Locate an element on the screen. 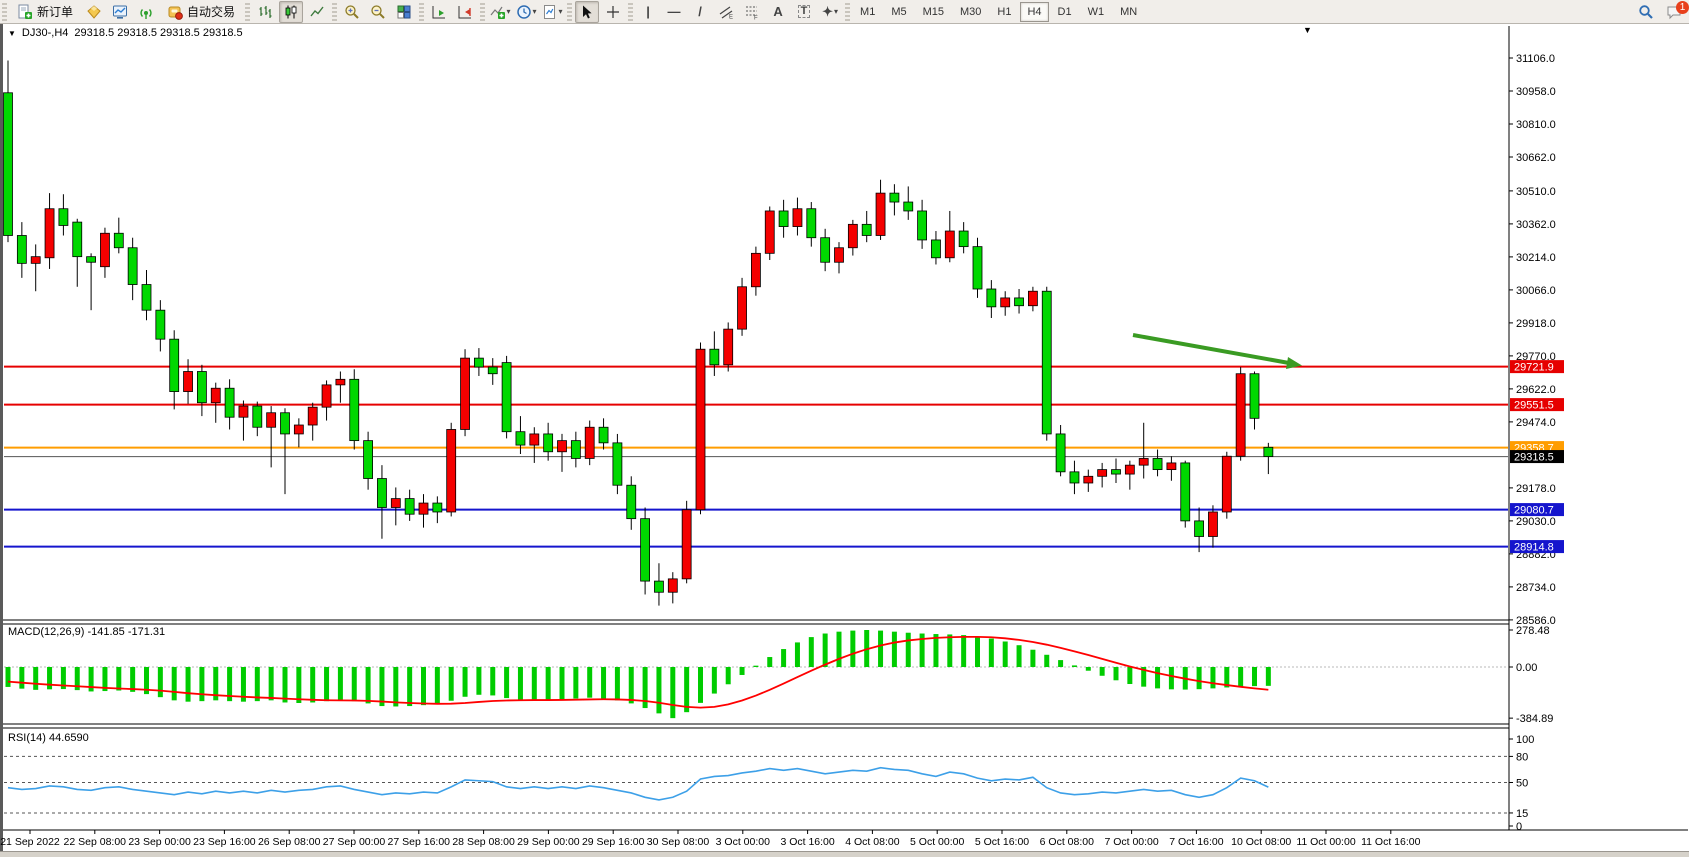 This screenshot has height=861, width=1689. mql5-button is located at coordinates (94, 12).